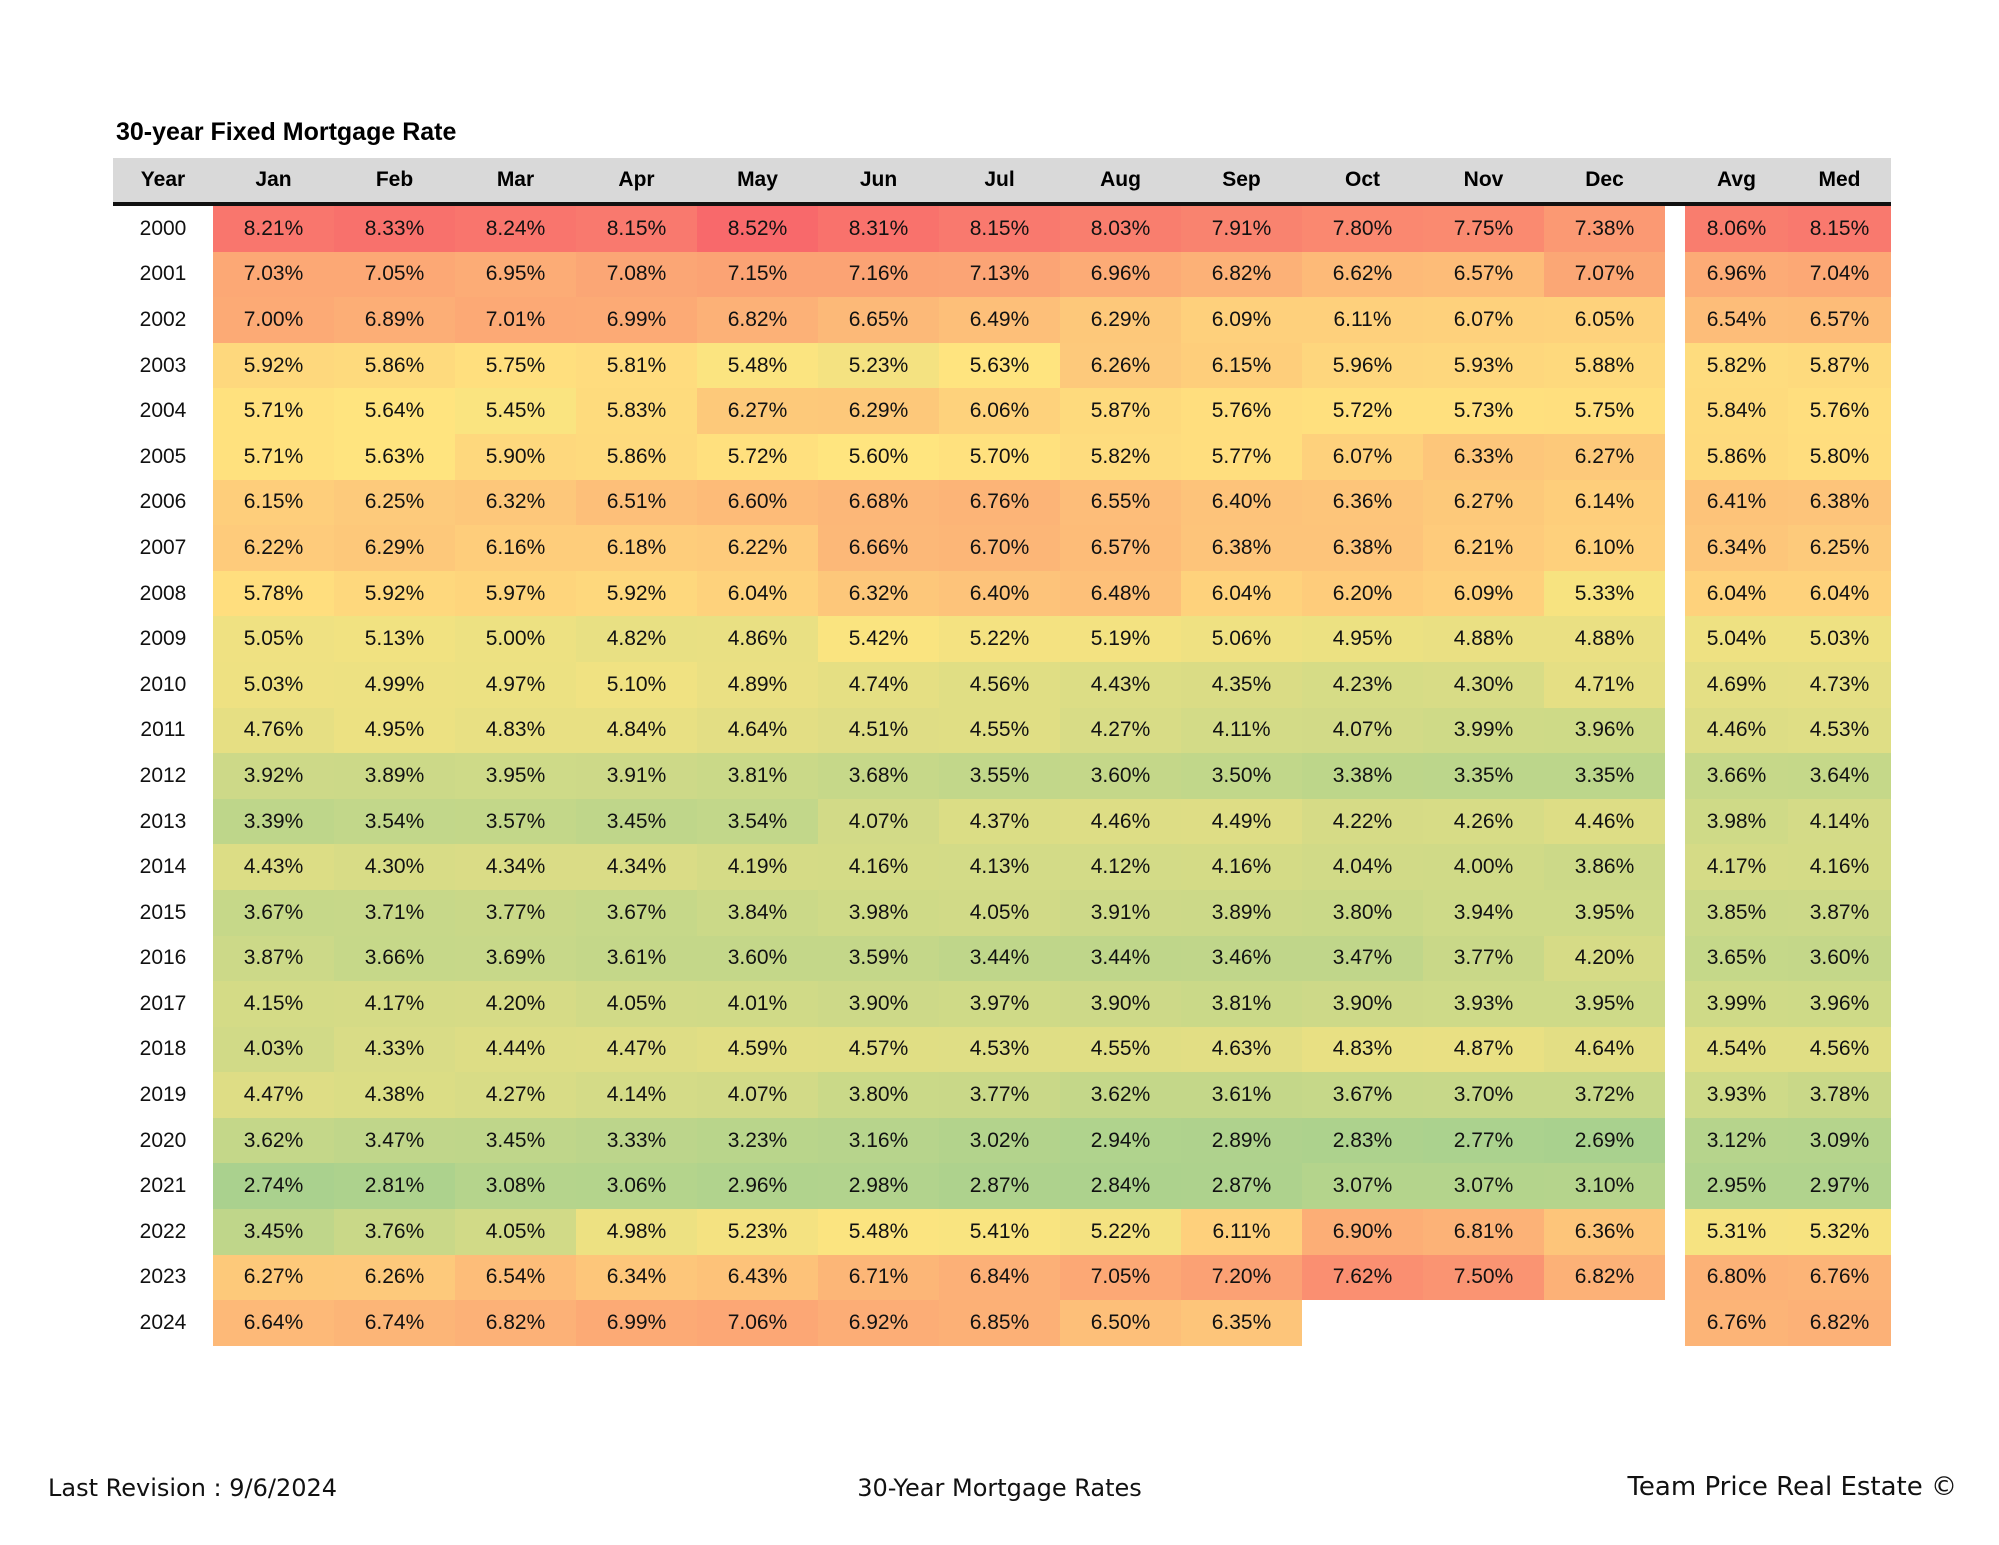 The image size is (1999, 1545). I want to click on rate-cell: 3.47%, so click(1362, 958).